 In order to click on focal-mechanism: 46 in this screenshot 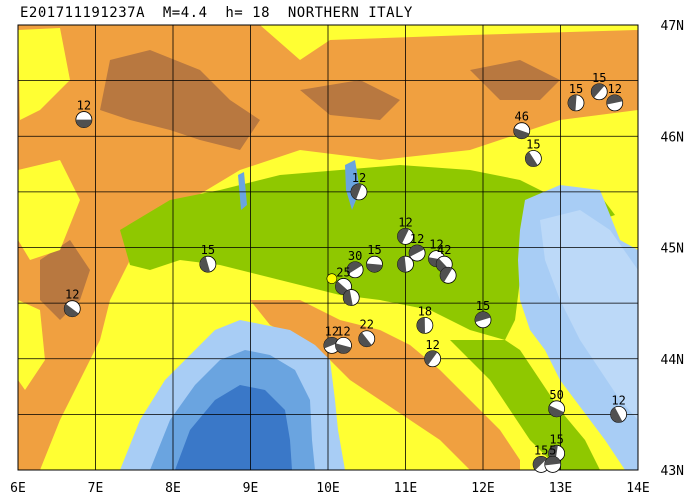, I will do `click(522, 125)`.